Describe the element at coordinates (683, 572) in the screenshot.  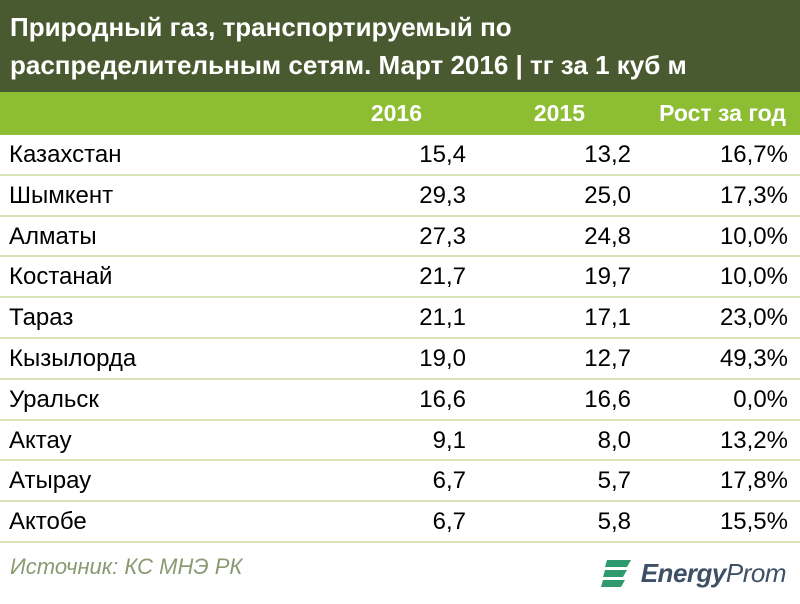
I see `logo-text-bold: Energy` at that location.